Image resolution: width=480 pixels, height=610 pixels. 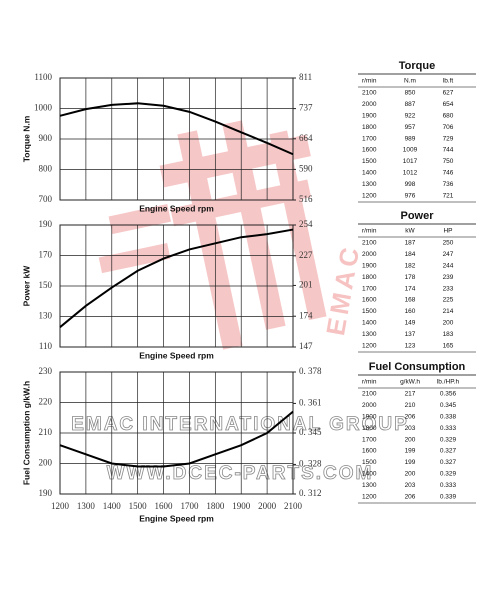 I want to click on table-cell: 0.356, so click(x=448, y=394).